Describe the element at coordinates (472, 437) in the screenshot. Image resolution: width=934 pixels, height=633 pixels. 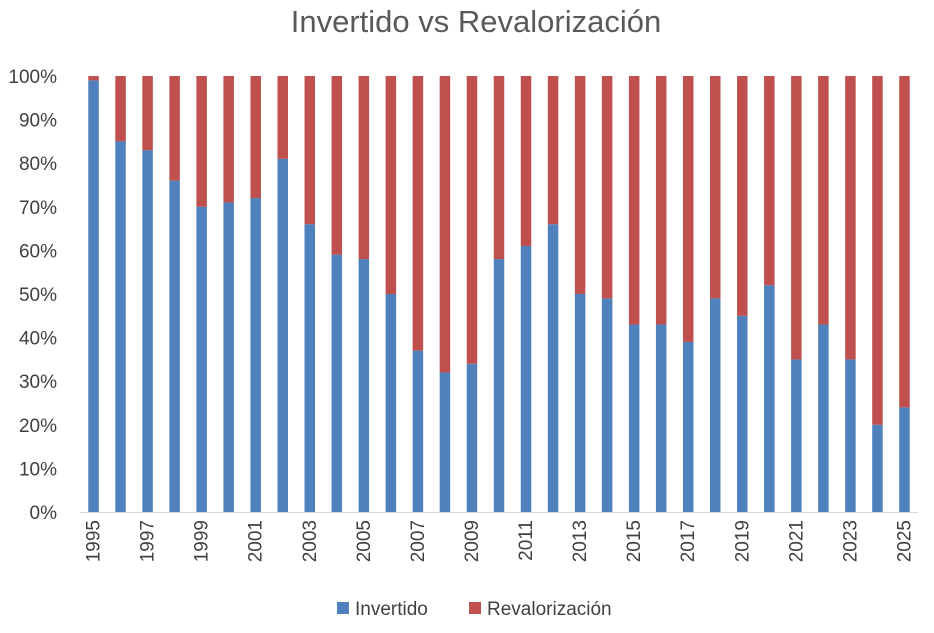
I see `bar-invertido-2009` at that location.